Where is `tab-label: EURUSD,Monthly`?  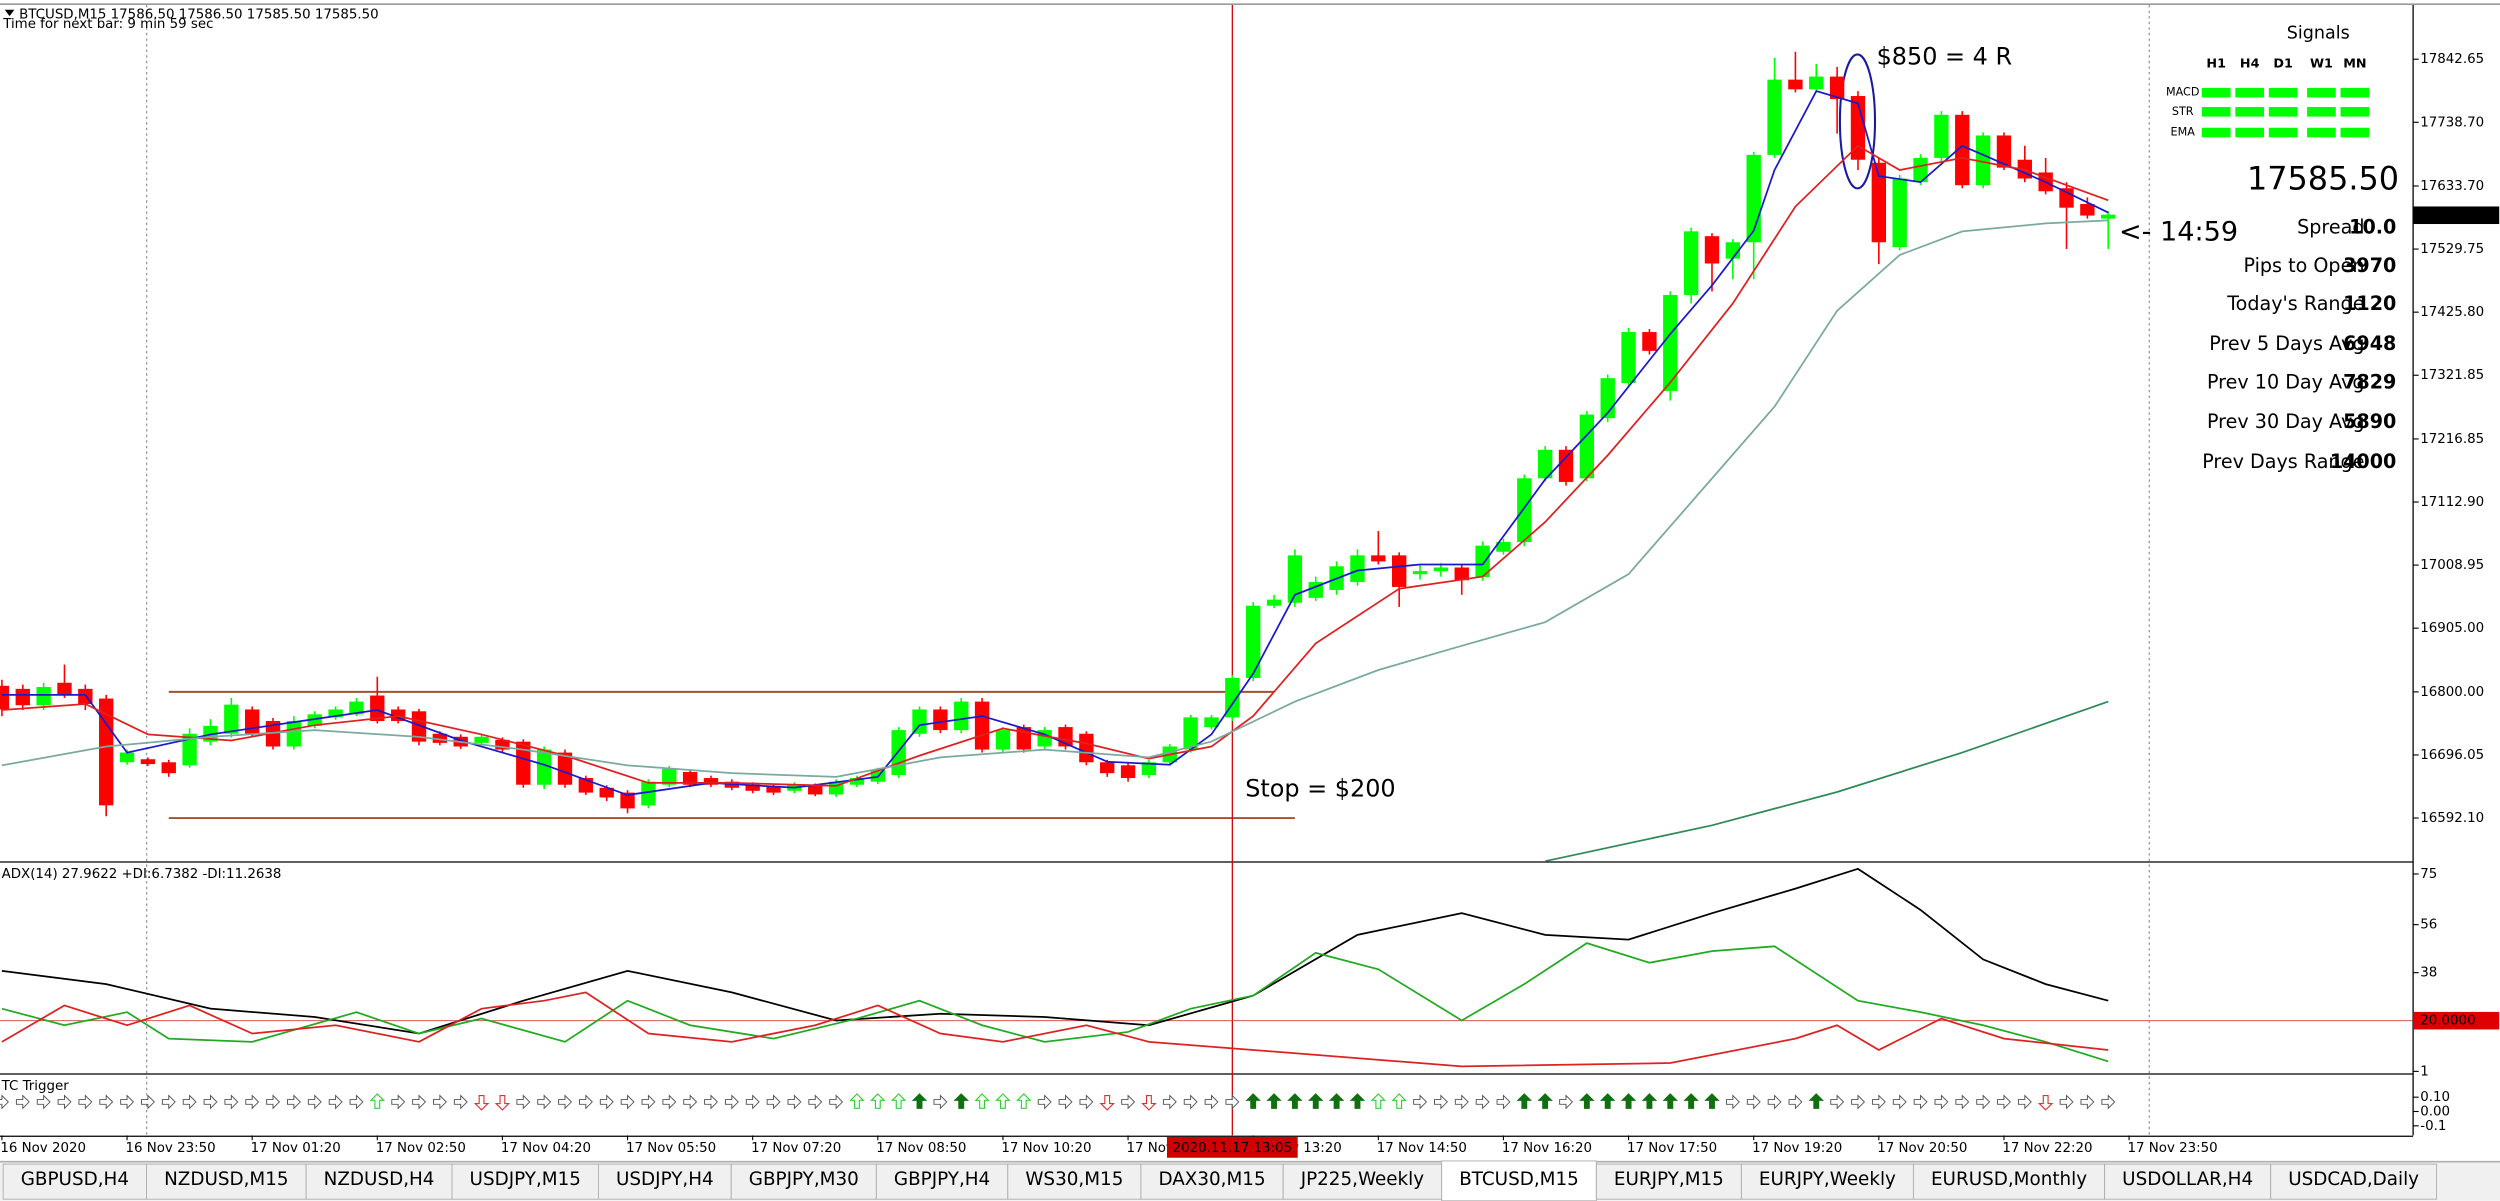
tab-label: EURUSD,Monthly is located at coordinates (2009, 1179).